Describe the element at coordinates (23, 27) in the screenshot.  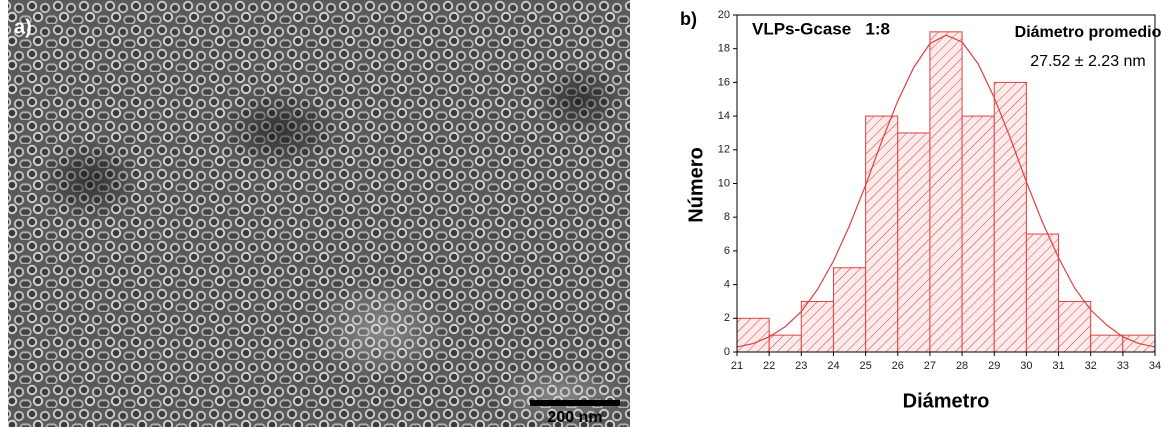
I see `panel-label: a)` at that location.